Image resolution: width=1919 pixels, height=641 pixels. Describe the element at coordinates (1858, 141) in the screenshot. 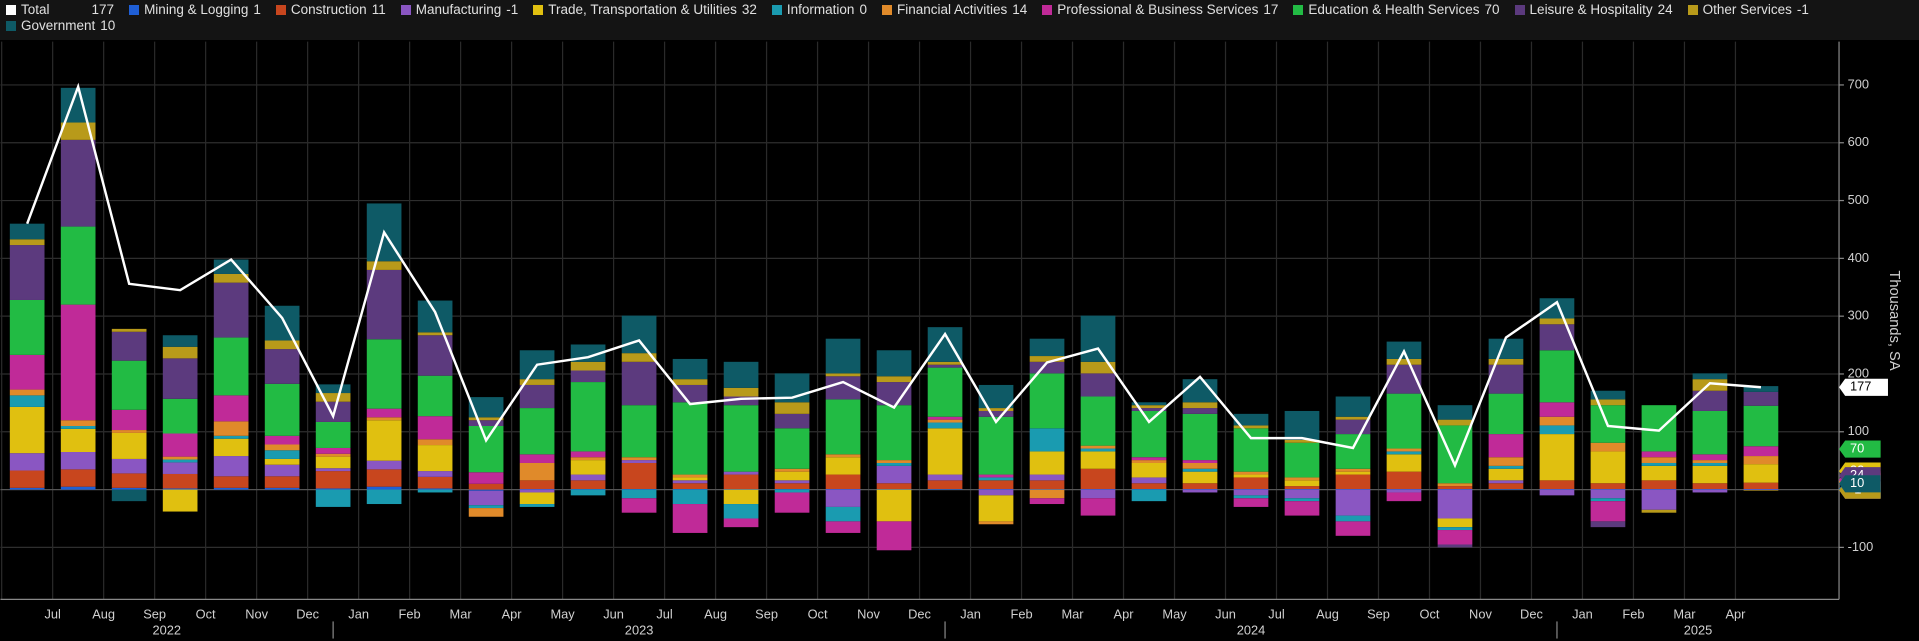

I see `y-tick-label: 600` at that location.